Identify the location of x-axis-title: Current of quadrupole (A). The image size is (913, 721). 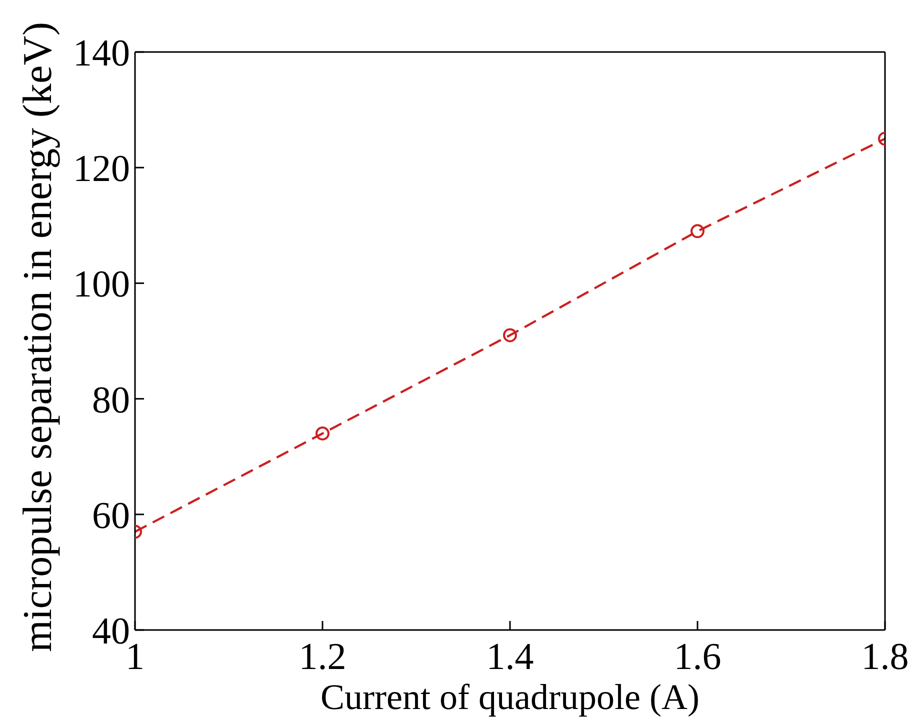
(510, 697).